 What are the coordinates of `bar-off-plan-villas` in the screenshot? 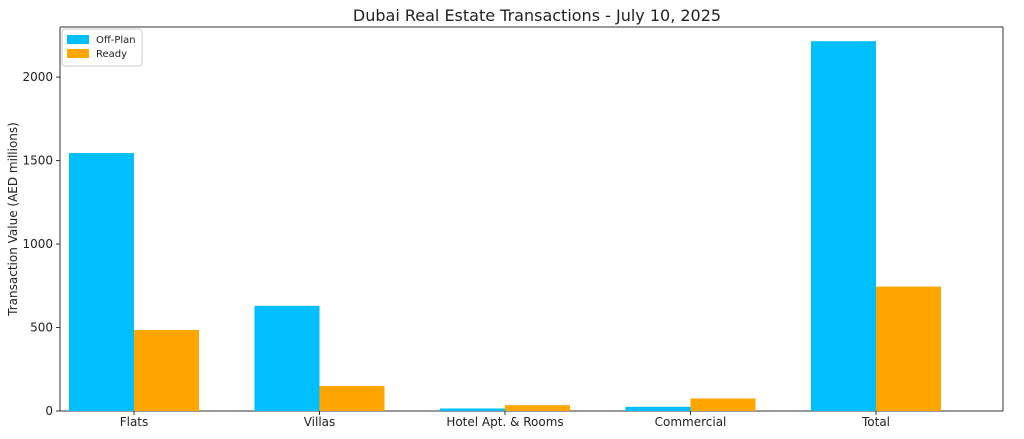 It's located at (287, 358).